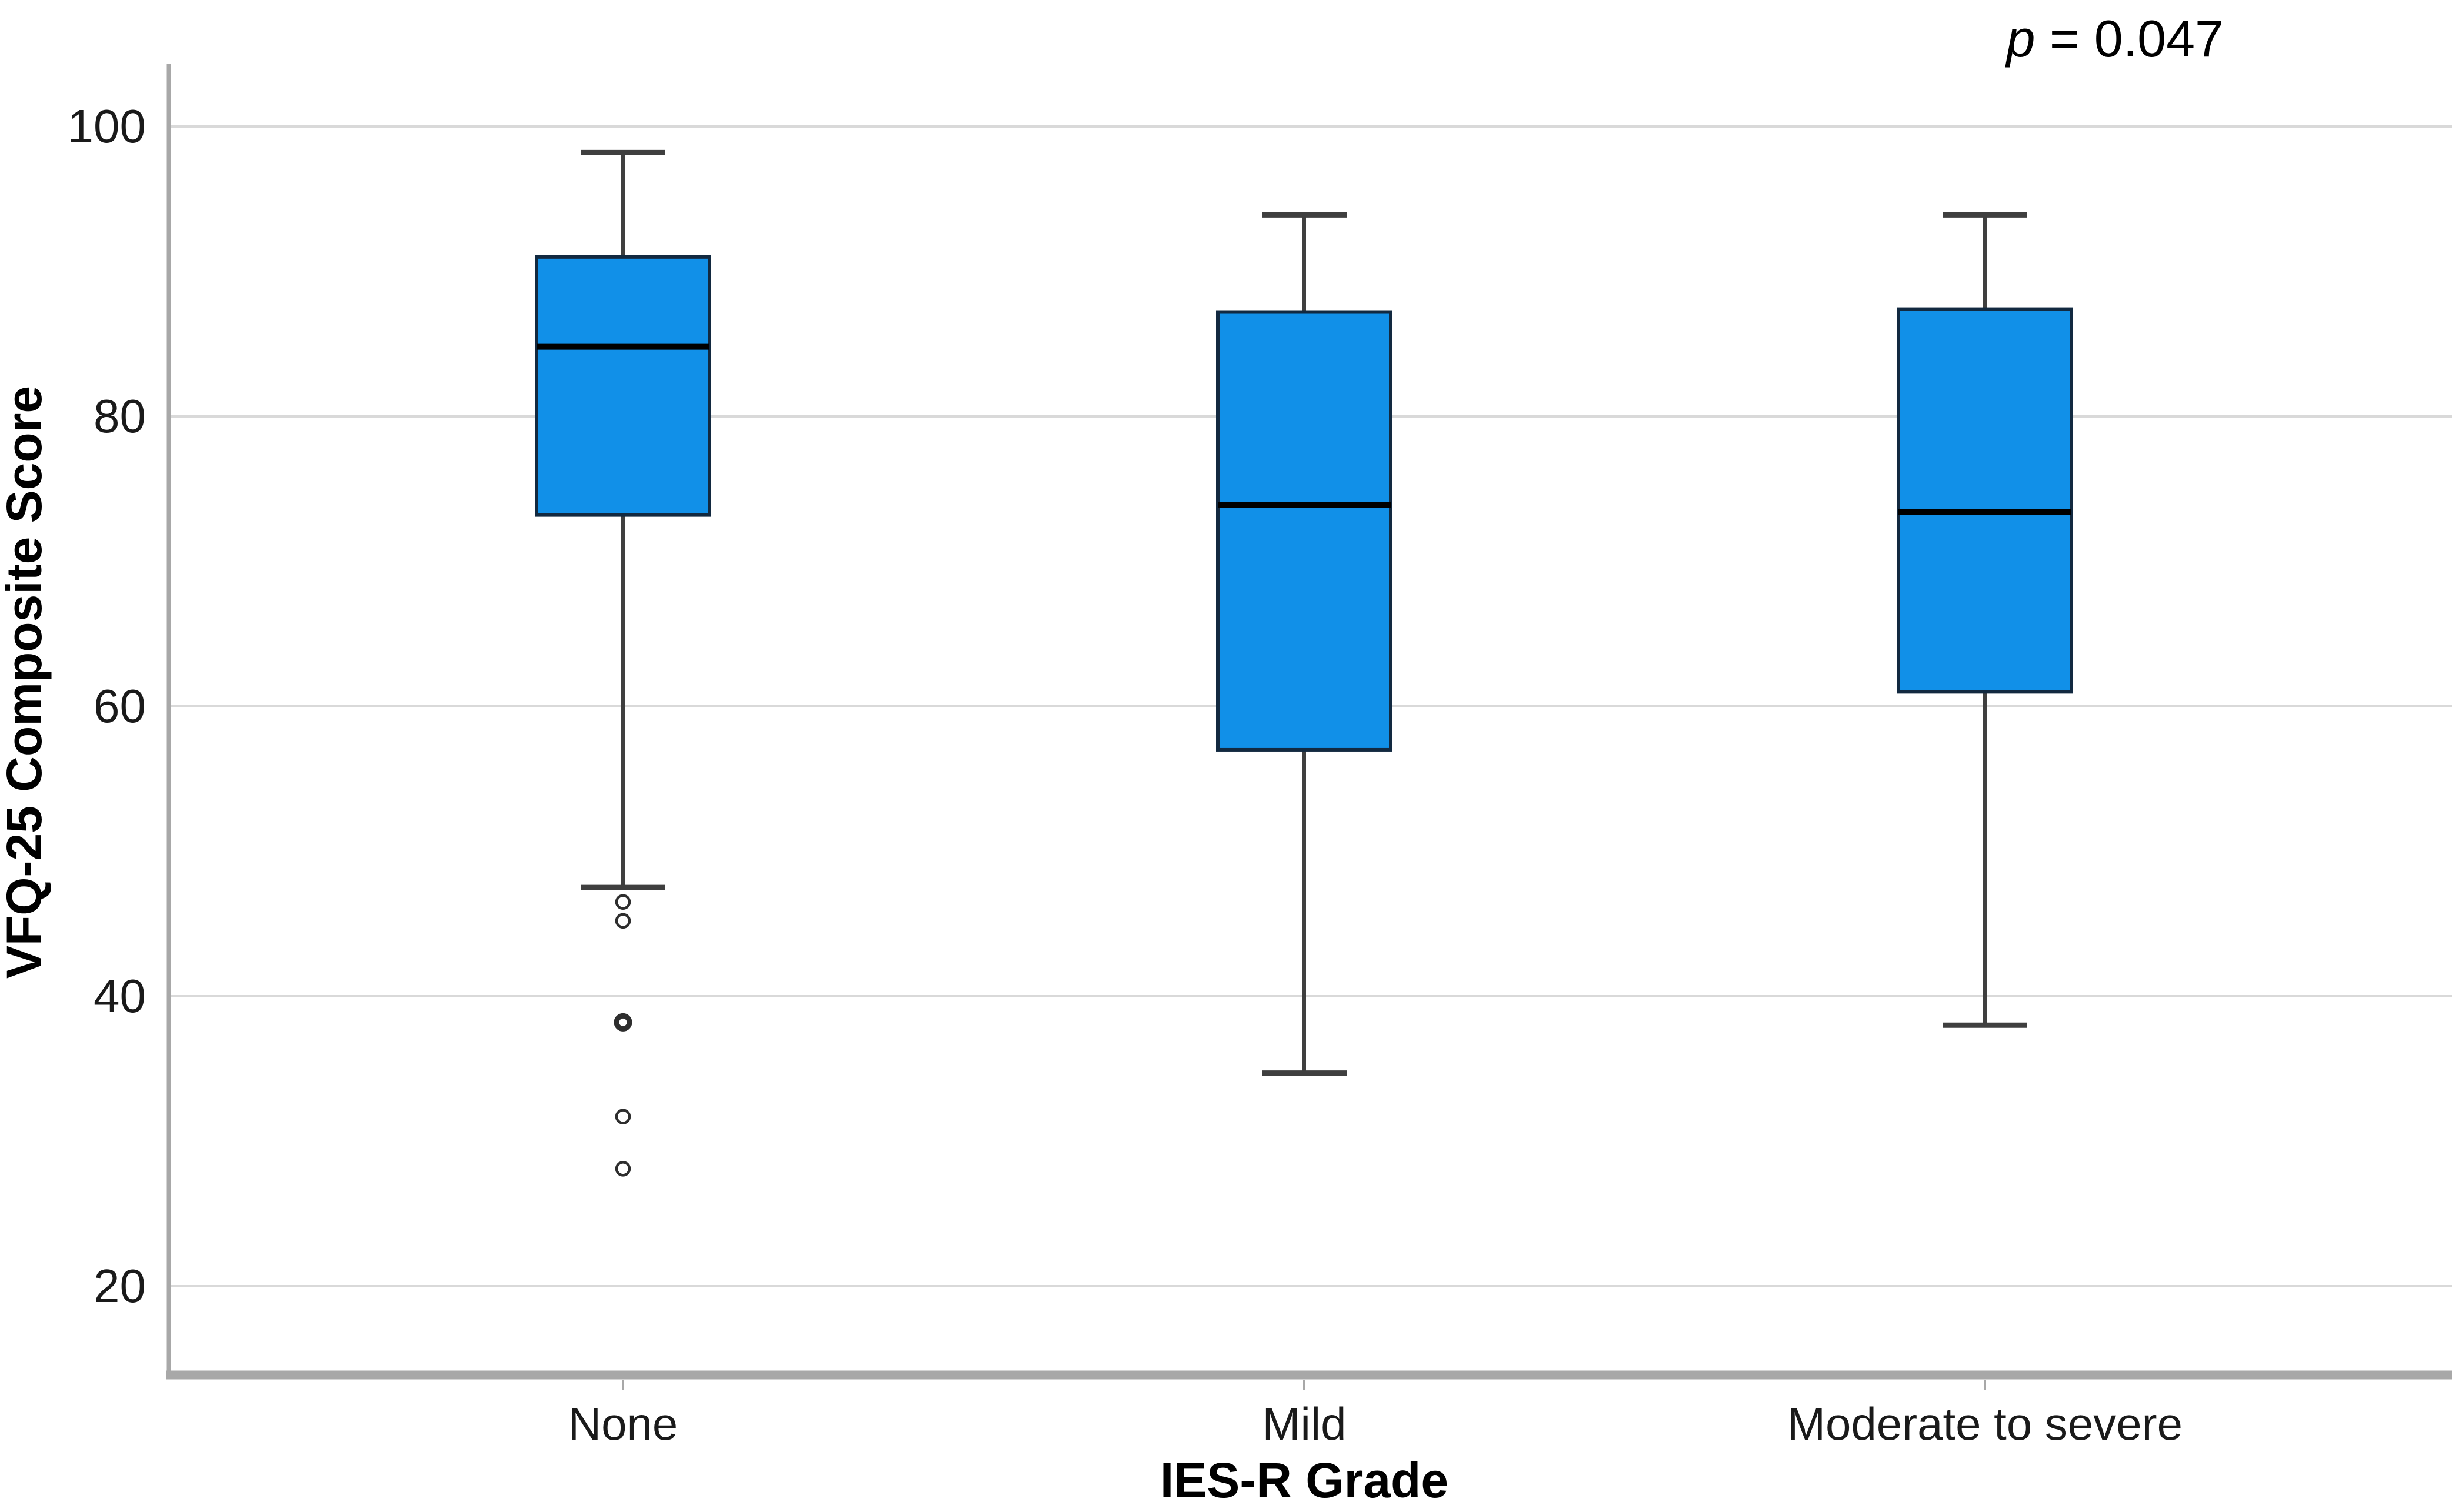  I want to click on y-tick-label-60: 60, so click(120, 706).